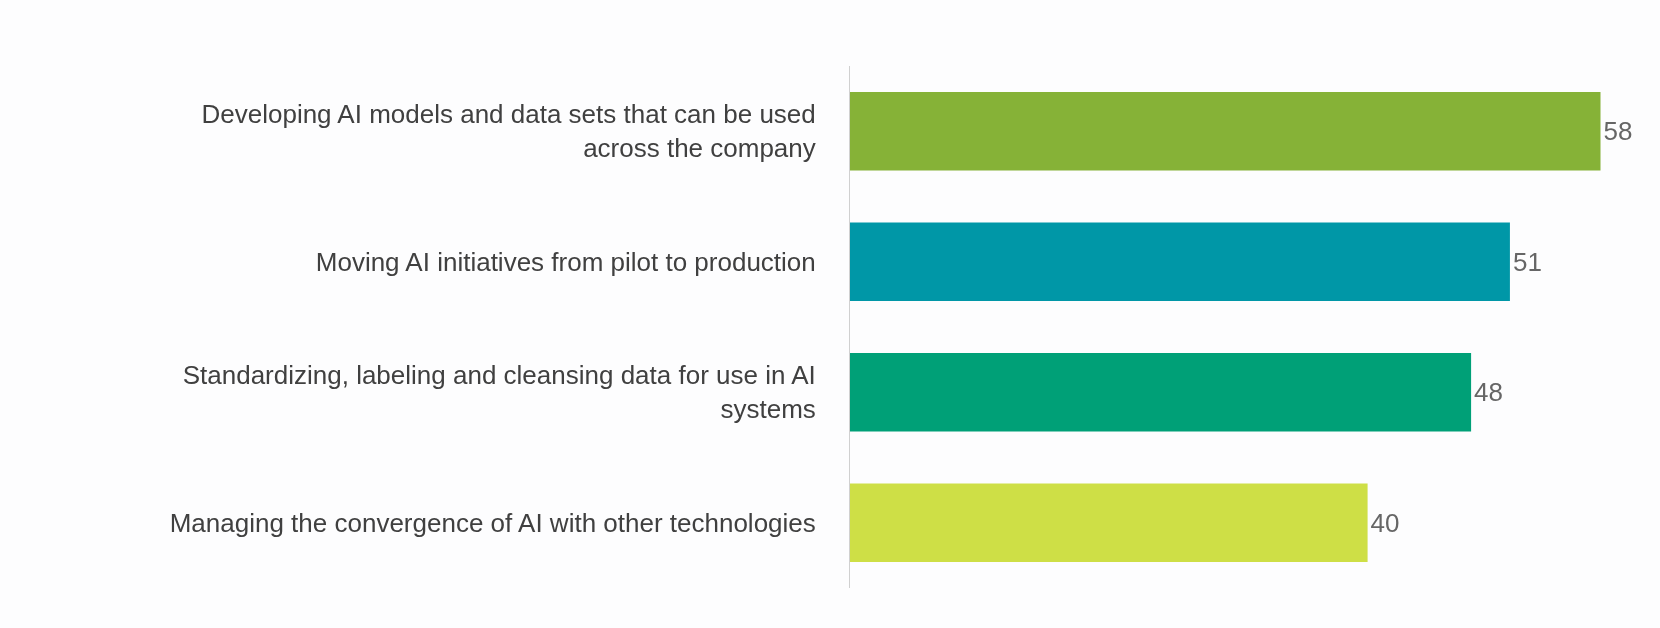 This screenshot has width=1660, height=628. Describe the element at coordinates (492, 522) in the screenshot. I see `y-tick-label: Managing the convergence of AI with other technologies` at that location.